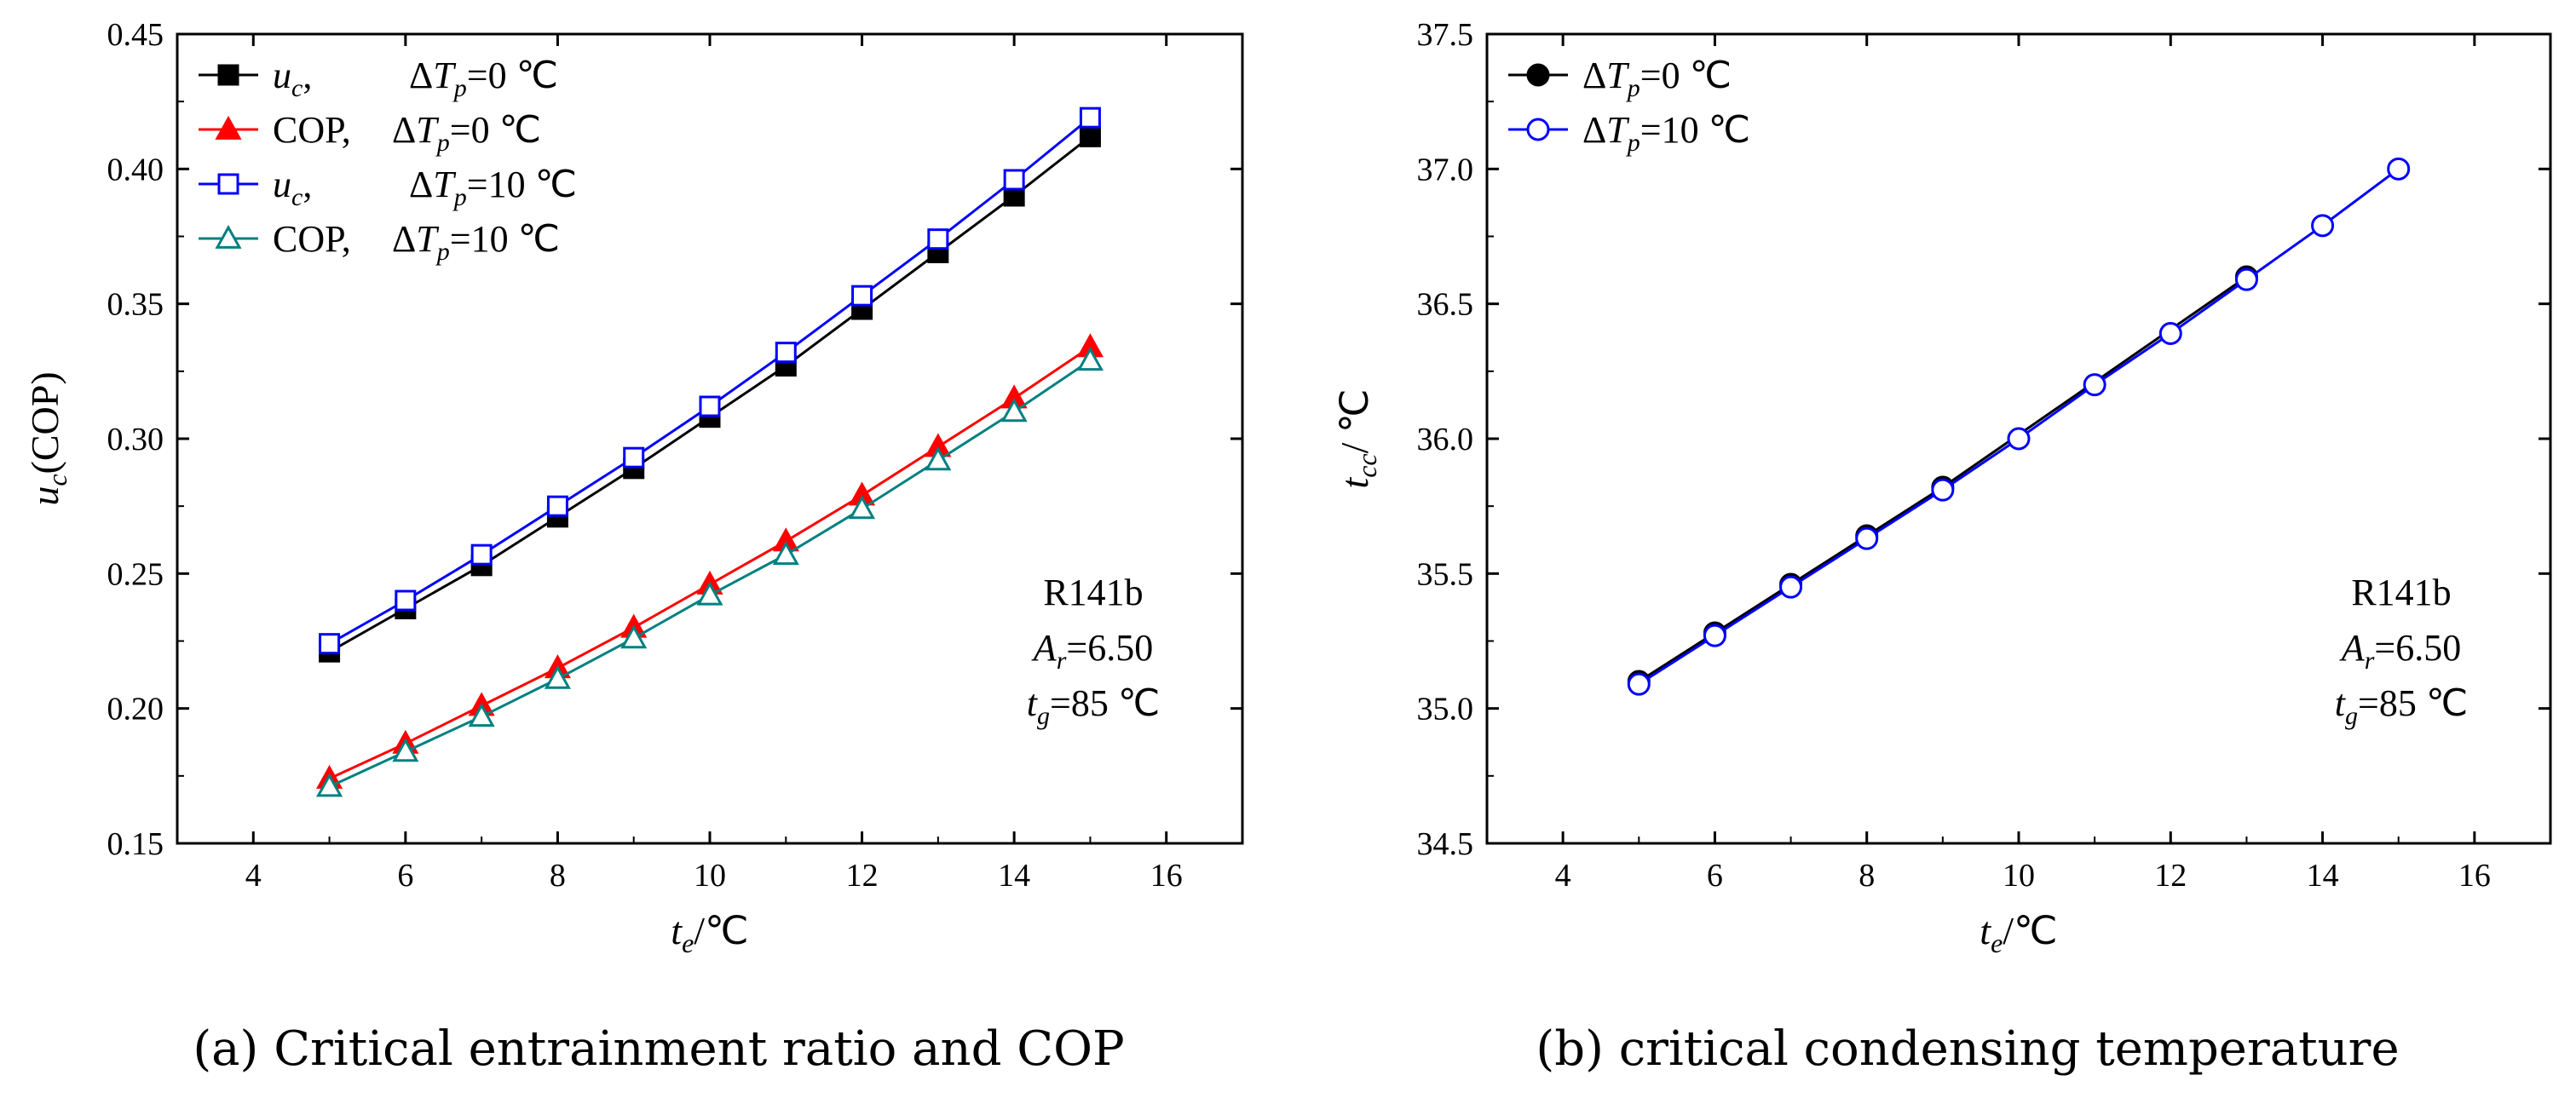 The height and width of the screenshot is (1104, 2576). Describe the element at coordinates (1445, 305) in the screenshot. I see `y-tick-label: 36.5` at that location.